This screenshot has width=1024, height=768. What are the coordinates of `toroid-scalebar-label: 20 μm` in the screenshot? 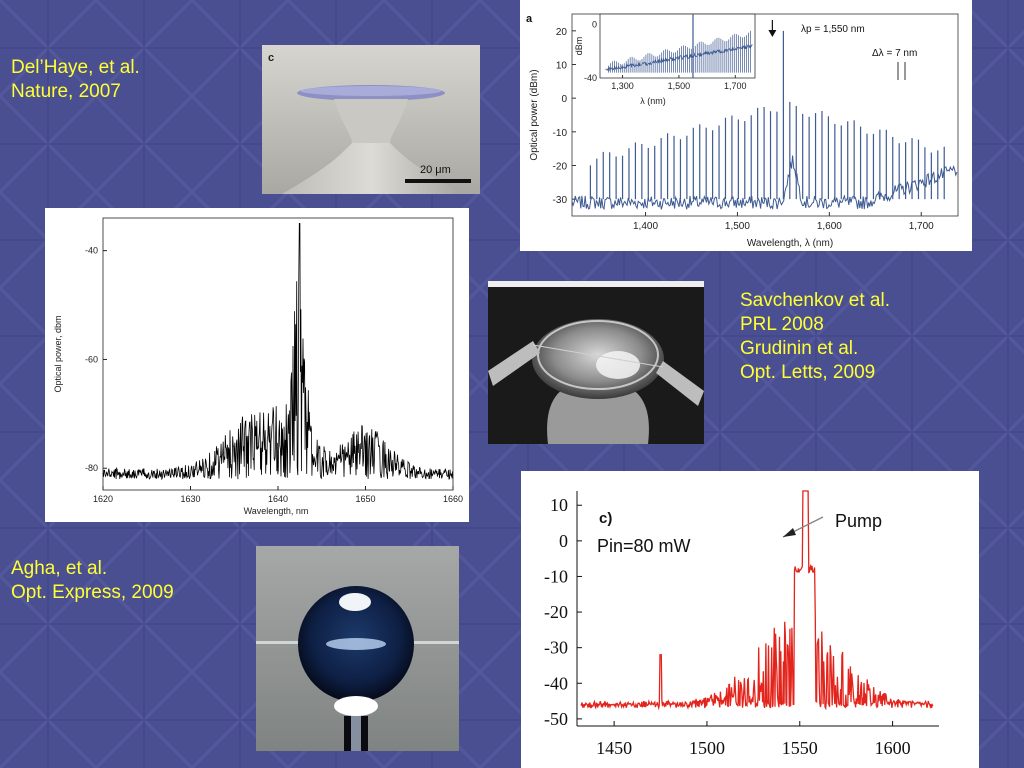 It's located at (435, 170).